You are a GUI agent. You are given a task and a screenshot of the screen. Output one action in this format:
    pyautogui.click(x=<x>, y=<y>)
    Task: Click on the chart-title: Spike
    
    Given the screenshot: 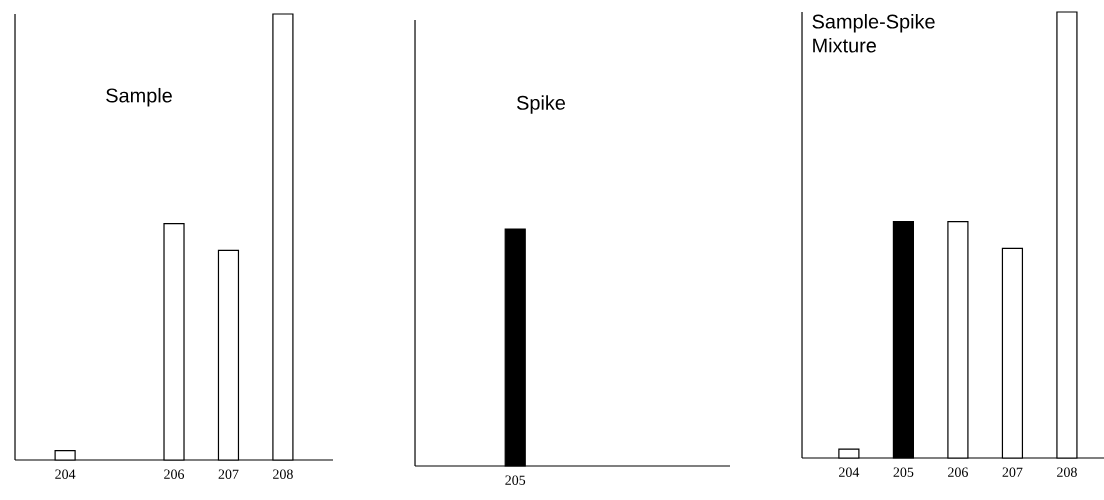 What is the action you would take?
    pyautogui.click(x=541, y=104)
    